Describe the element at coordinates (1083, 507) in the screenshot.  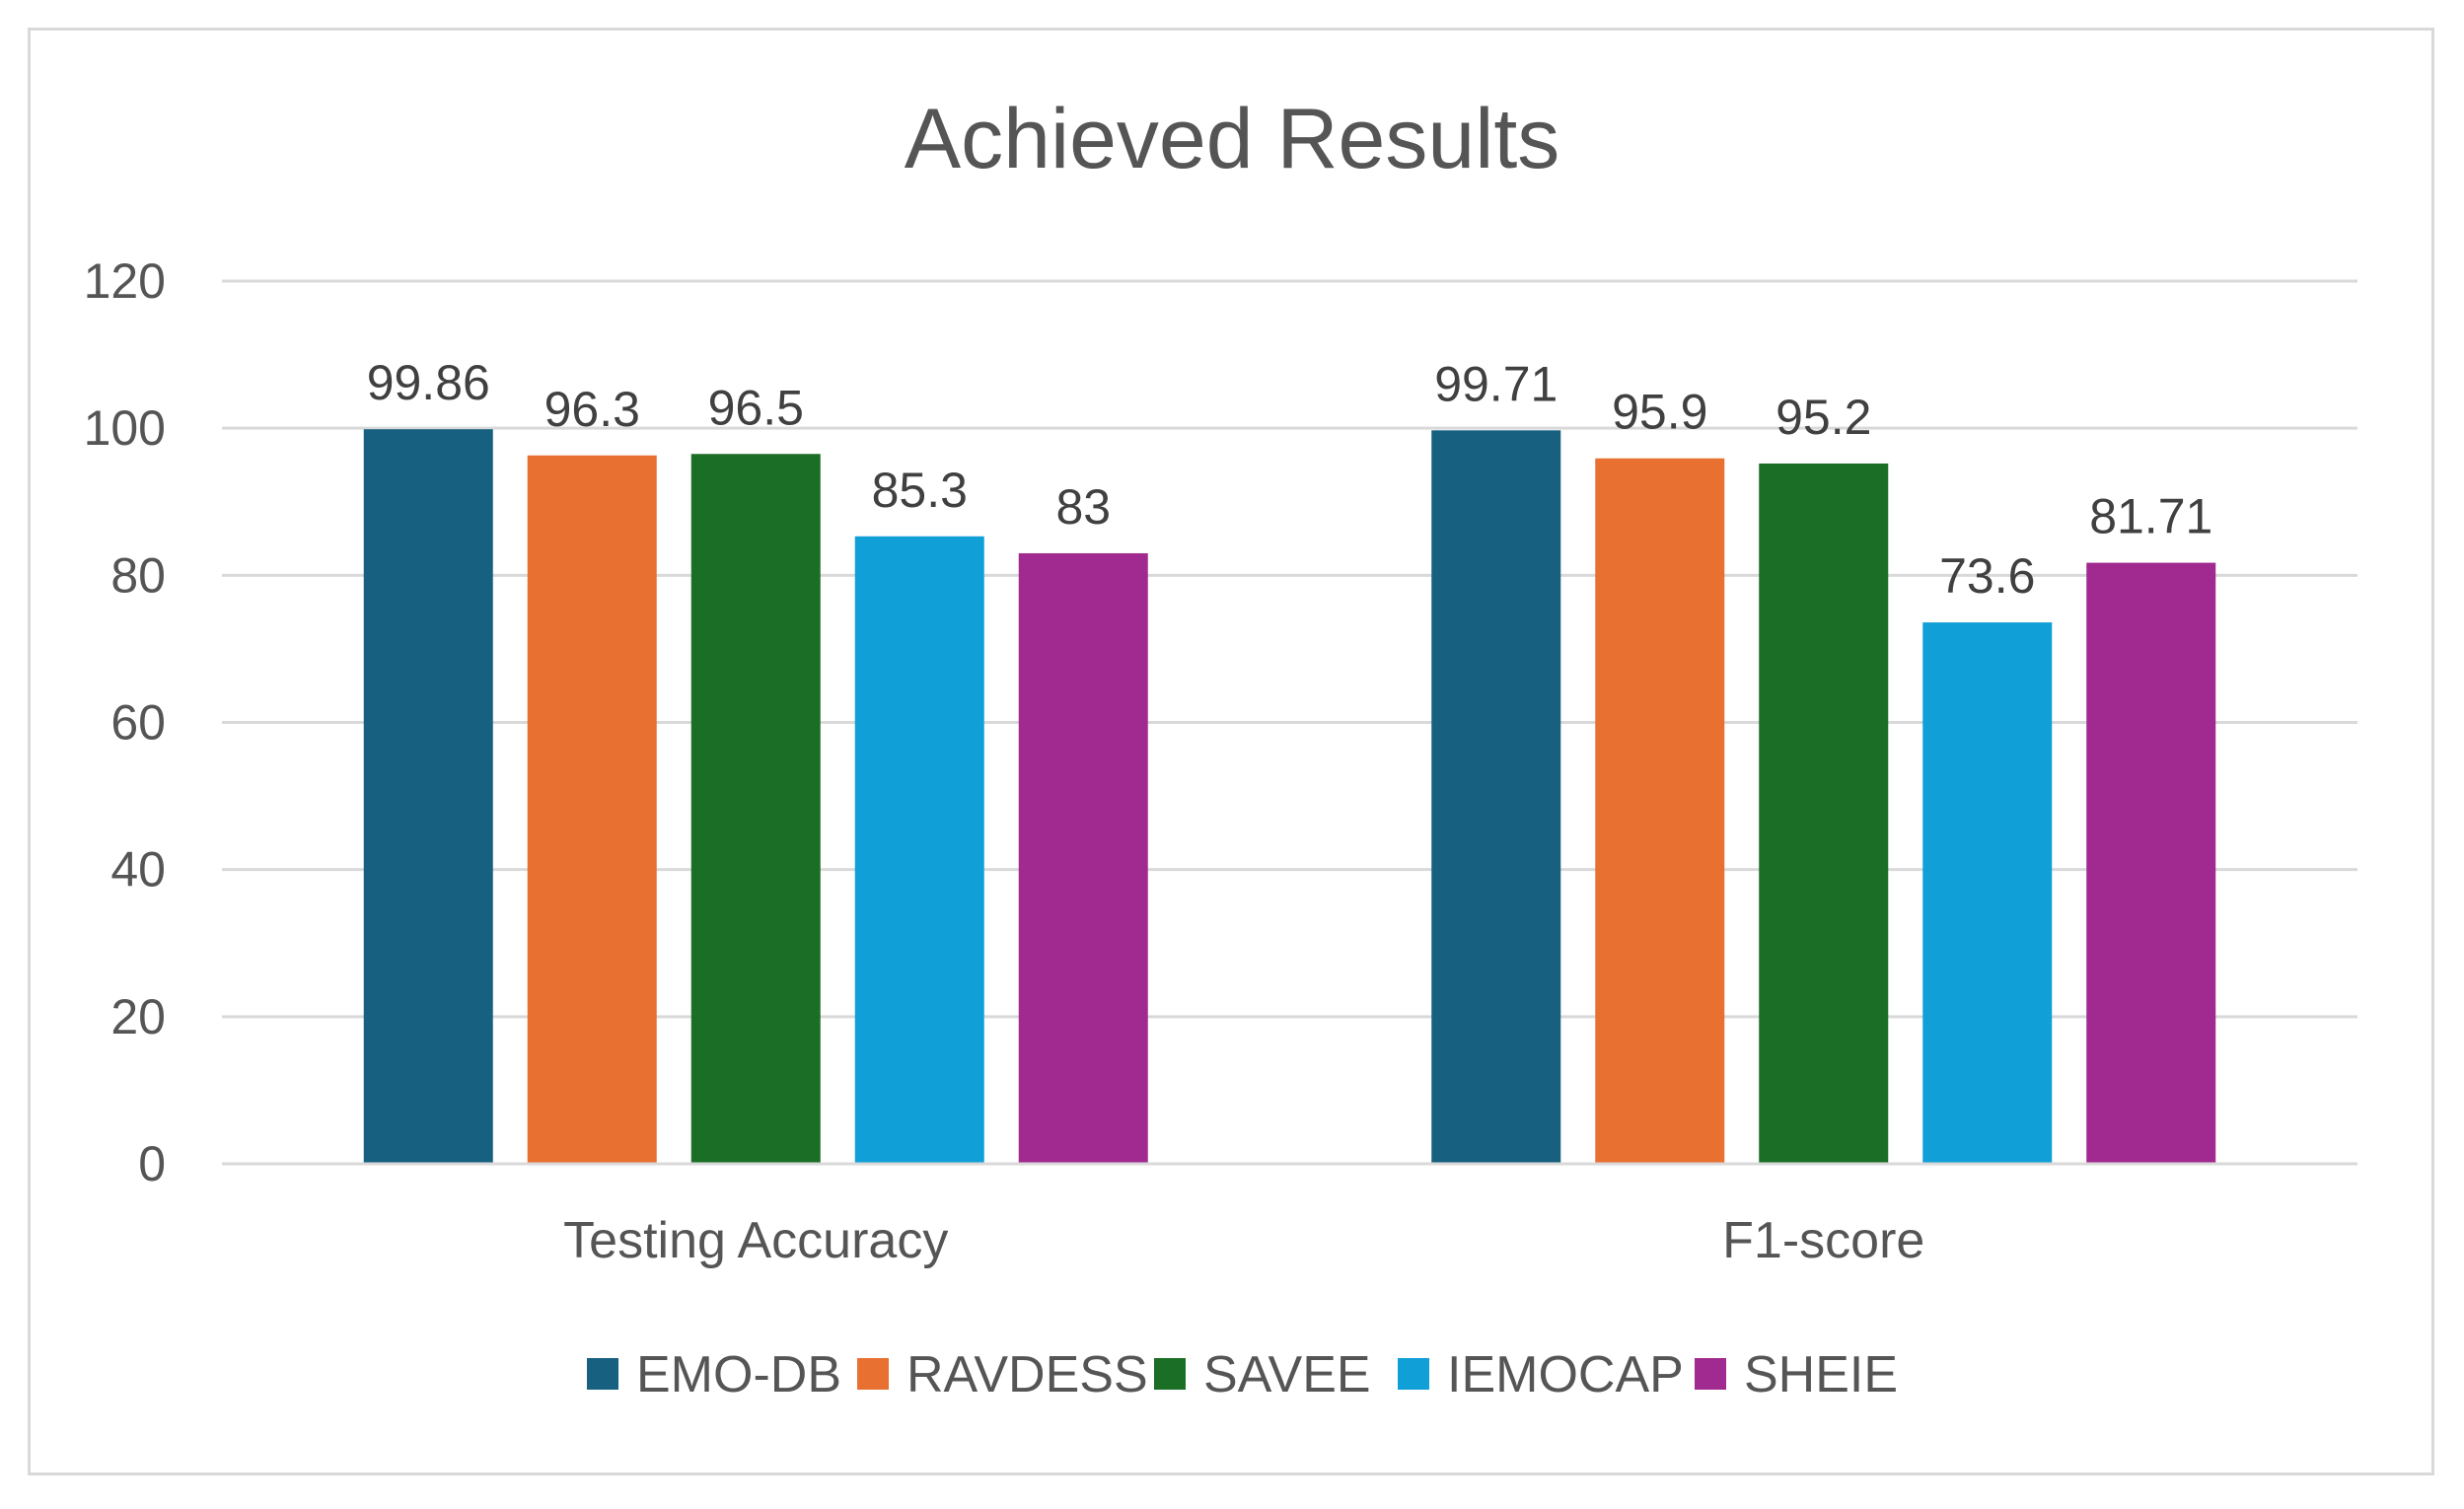
I see `data-label: 83` at that location.